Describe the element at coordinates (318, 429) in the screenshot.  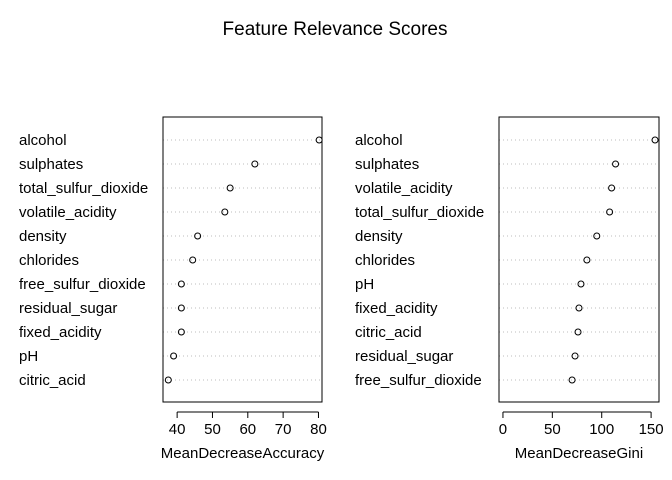
I see `x-tick-label: 80` at that location.